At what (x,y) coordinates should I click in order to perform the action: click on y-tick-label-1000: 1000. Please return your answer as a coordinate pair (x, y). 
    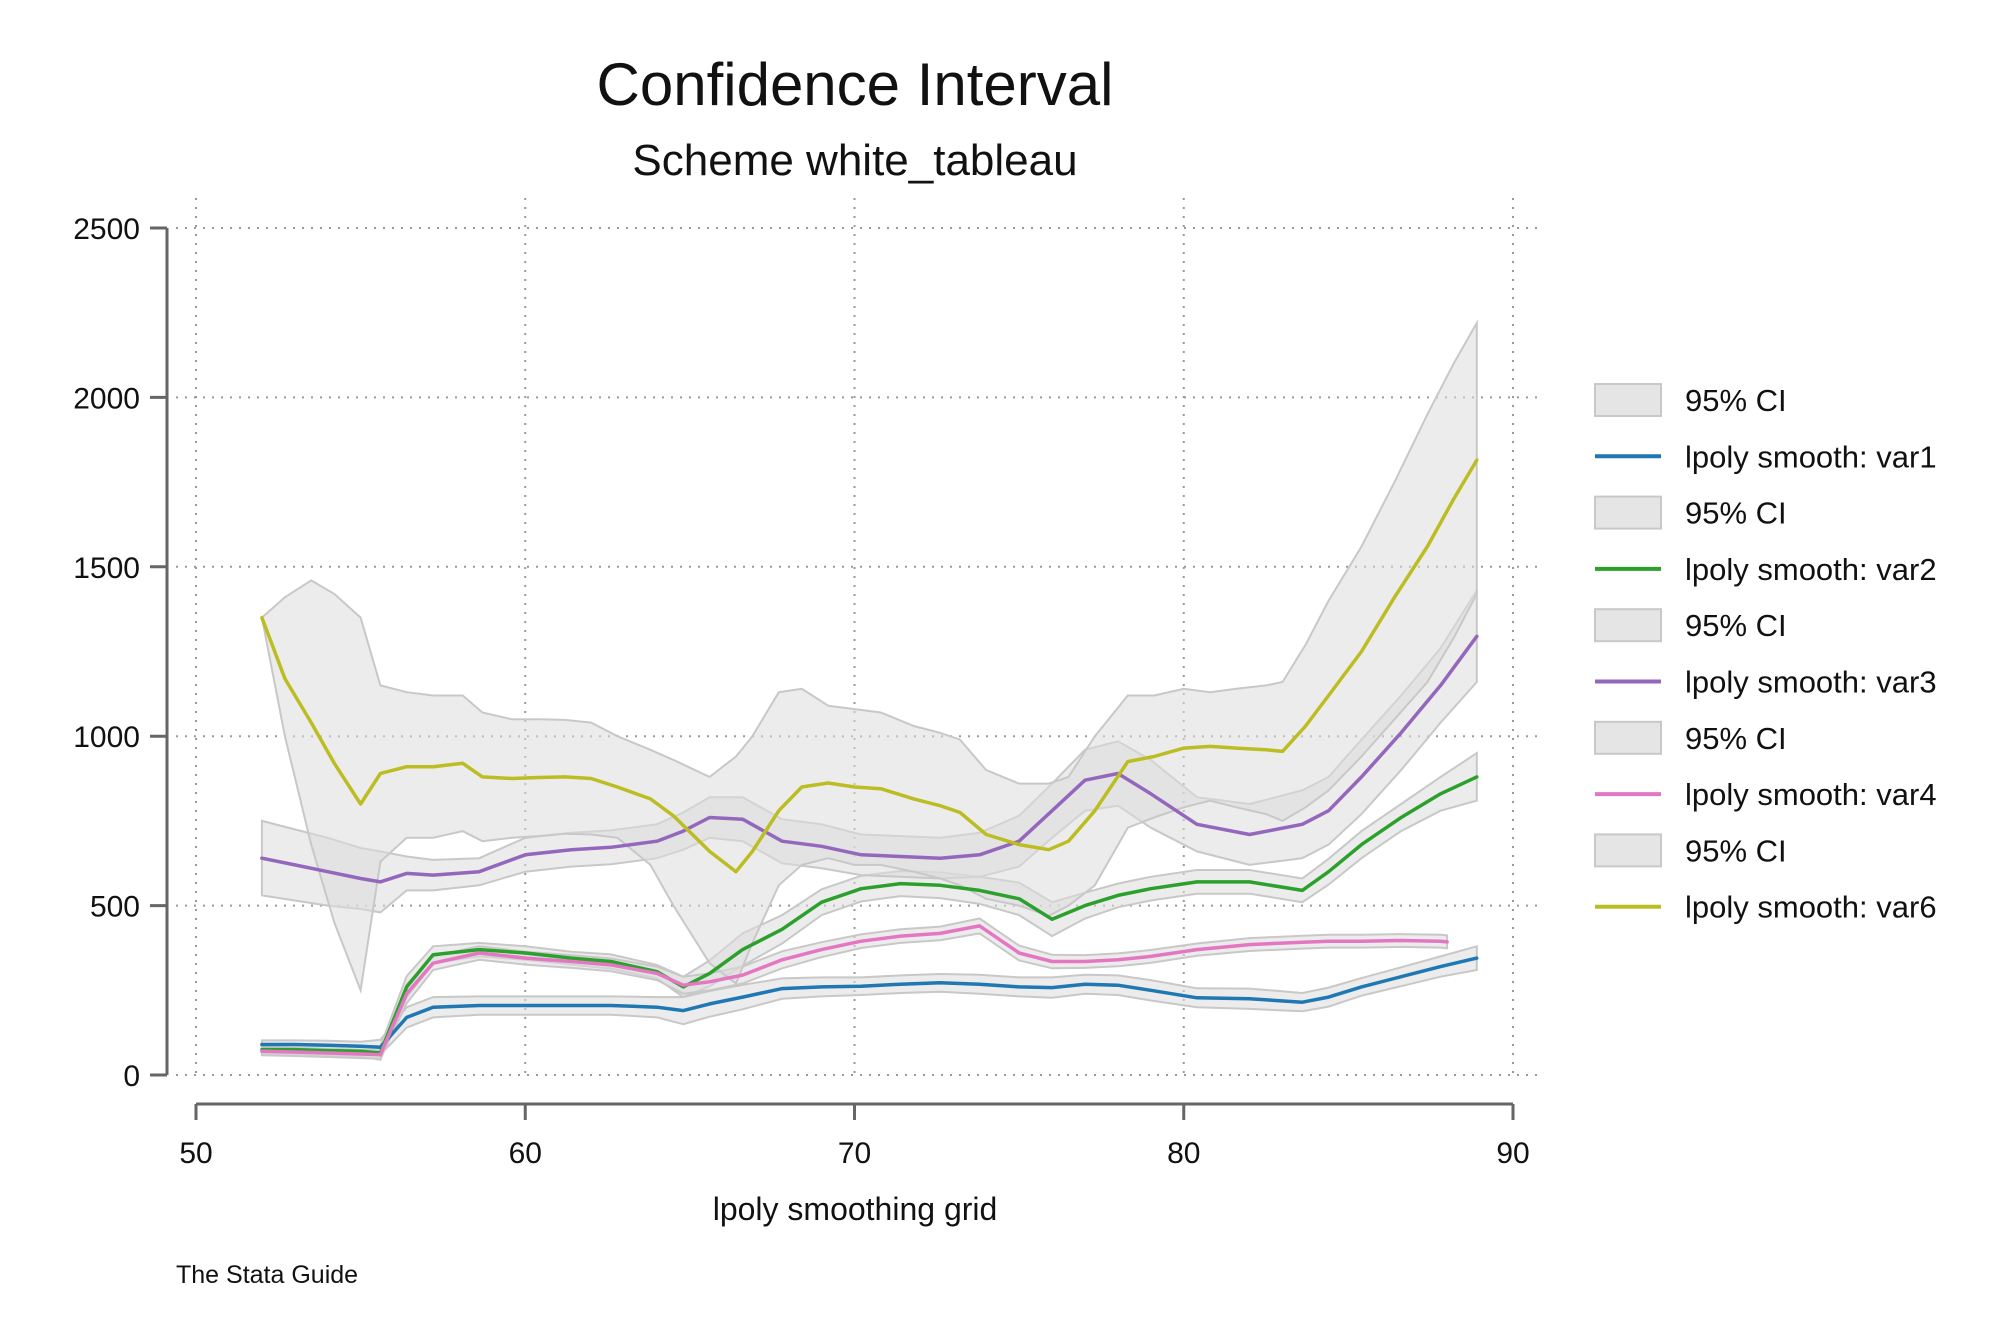
    Looking at the image, I should click on (106, 737).